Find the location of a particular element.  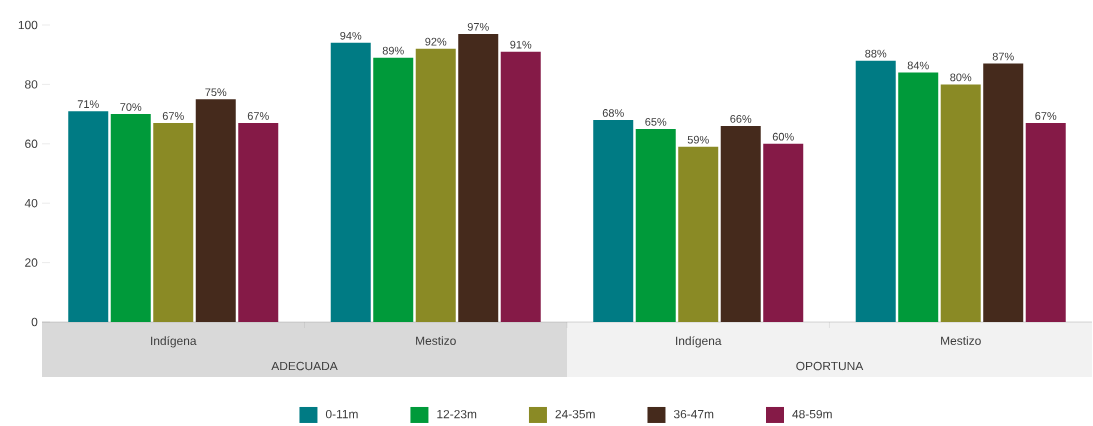

data-label: 88% is located at coordinates (876, 53).